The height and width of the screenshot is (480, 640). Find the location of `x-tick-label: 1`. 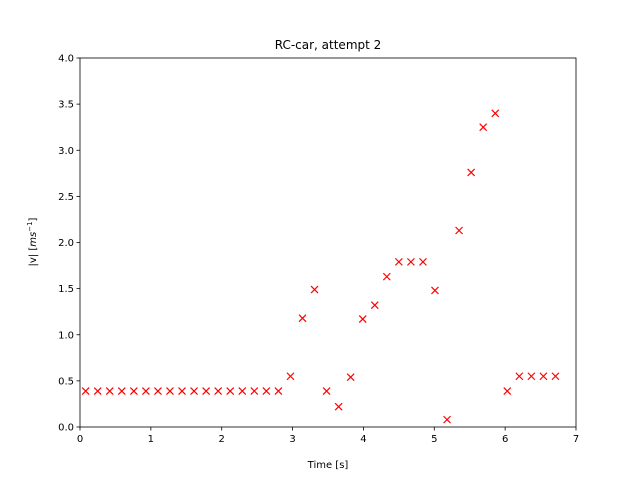

x-tick-label: 1 is located at coordinates (151, 439).